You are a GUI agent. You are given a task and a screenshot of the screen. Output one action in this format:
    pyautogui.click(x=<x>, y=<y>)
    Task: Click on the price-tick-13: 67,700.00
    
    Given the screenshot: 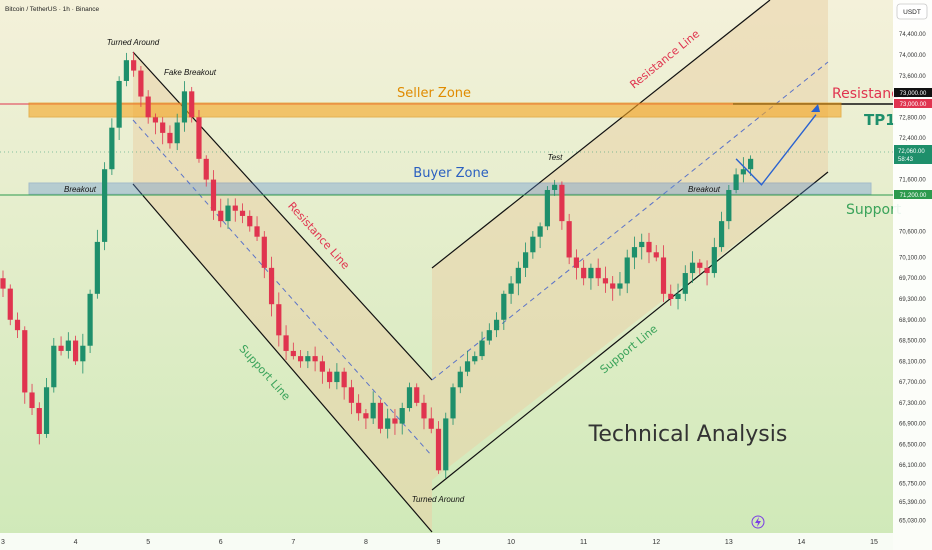 What is the action you would take?
    pyautogui.click(x=912, y=383)
    